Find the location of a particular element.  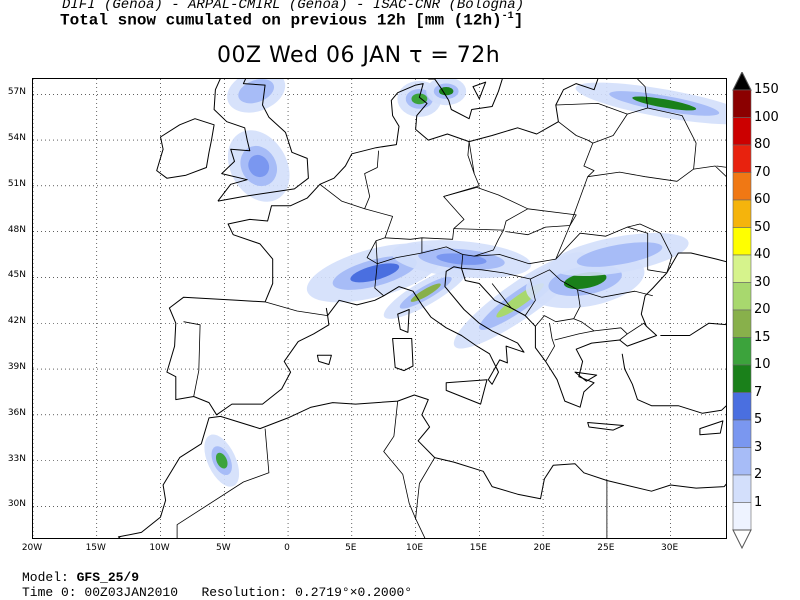

colorbar-level-label: 15 is located at coordinates (762, 337).